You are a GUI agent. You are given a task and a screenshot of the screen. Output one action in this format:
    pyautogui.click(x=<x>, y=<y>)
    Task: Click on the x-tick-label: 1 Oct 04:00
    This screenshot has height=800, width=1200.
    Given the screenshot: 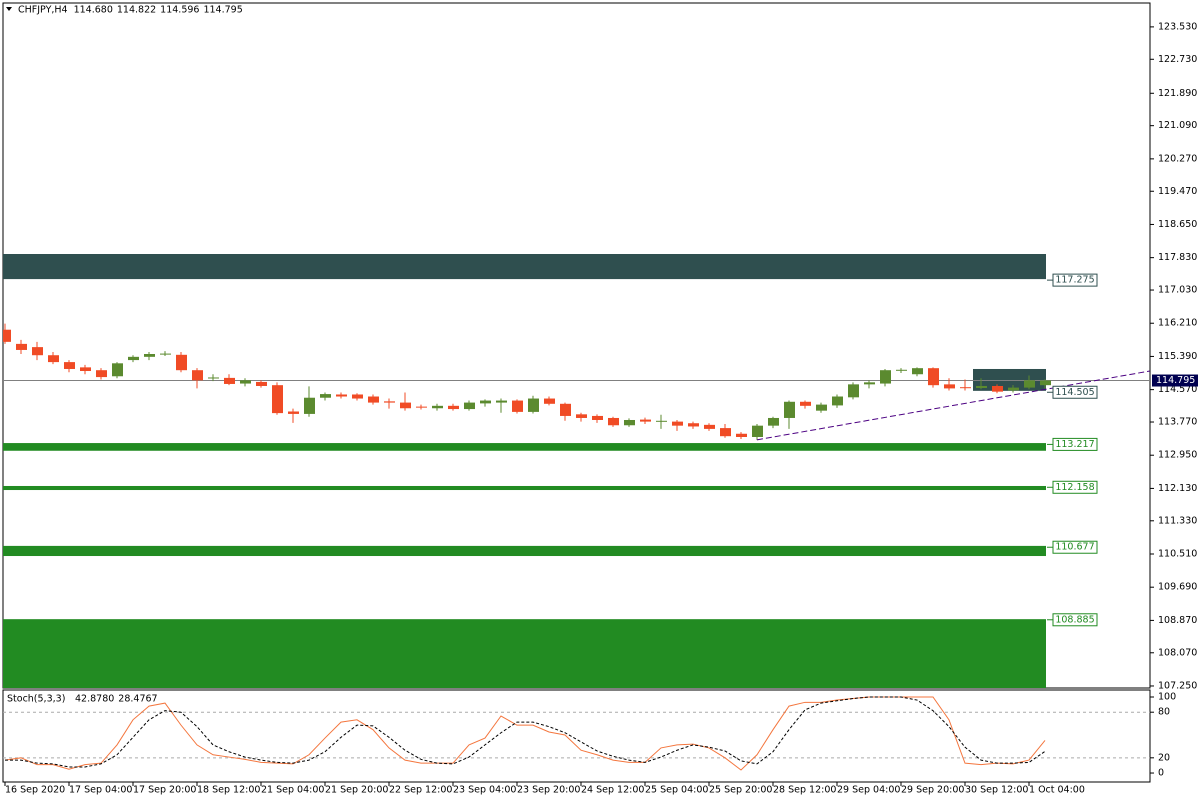 What is the action you would take?
    pyautogui.click(x=1057, y=790)
    